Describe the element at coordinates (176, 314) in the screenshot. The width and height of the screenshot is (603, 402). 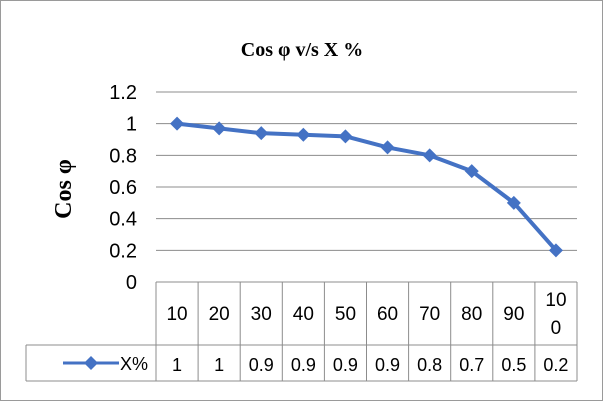
I see `x-category-label: 10` at that location.